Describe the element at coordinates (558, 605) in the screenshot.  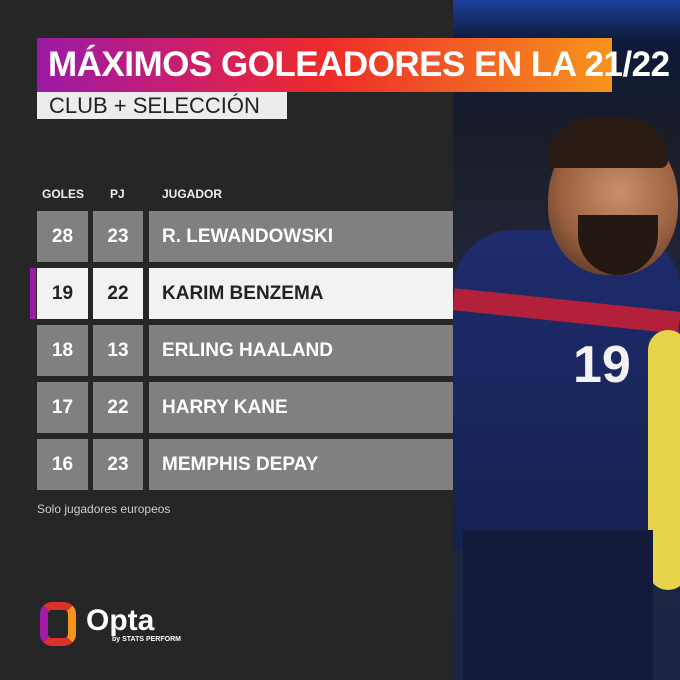
I see `shorts` at that location.